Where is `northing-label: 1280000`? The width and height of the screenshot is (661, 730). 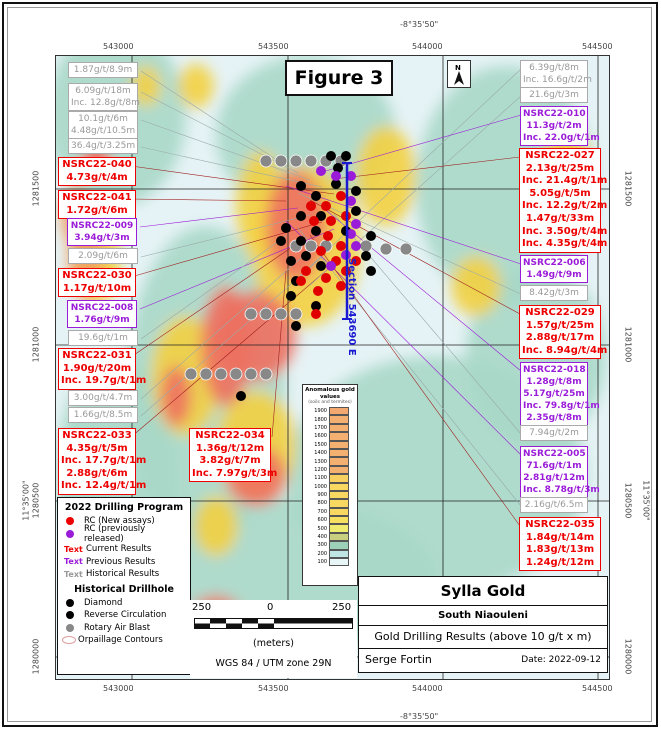 northing-label: 1280000 is located at coordinates (628, 656).